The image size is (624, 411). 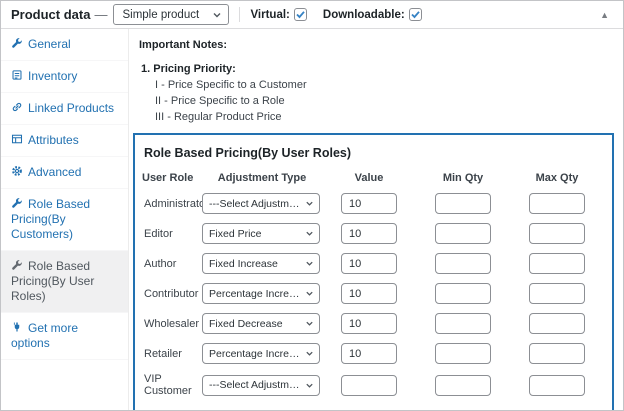 I want to click on sidebar-item-attributes: Attributes, so click(x=64, y=141).